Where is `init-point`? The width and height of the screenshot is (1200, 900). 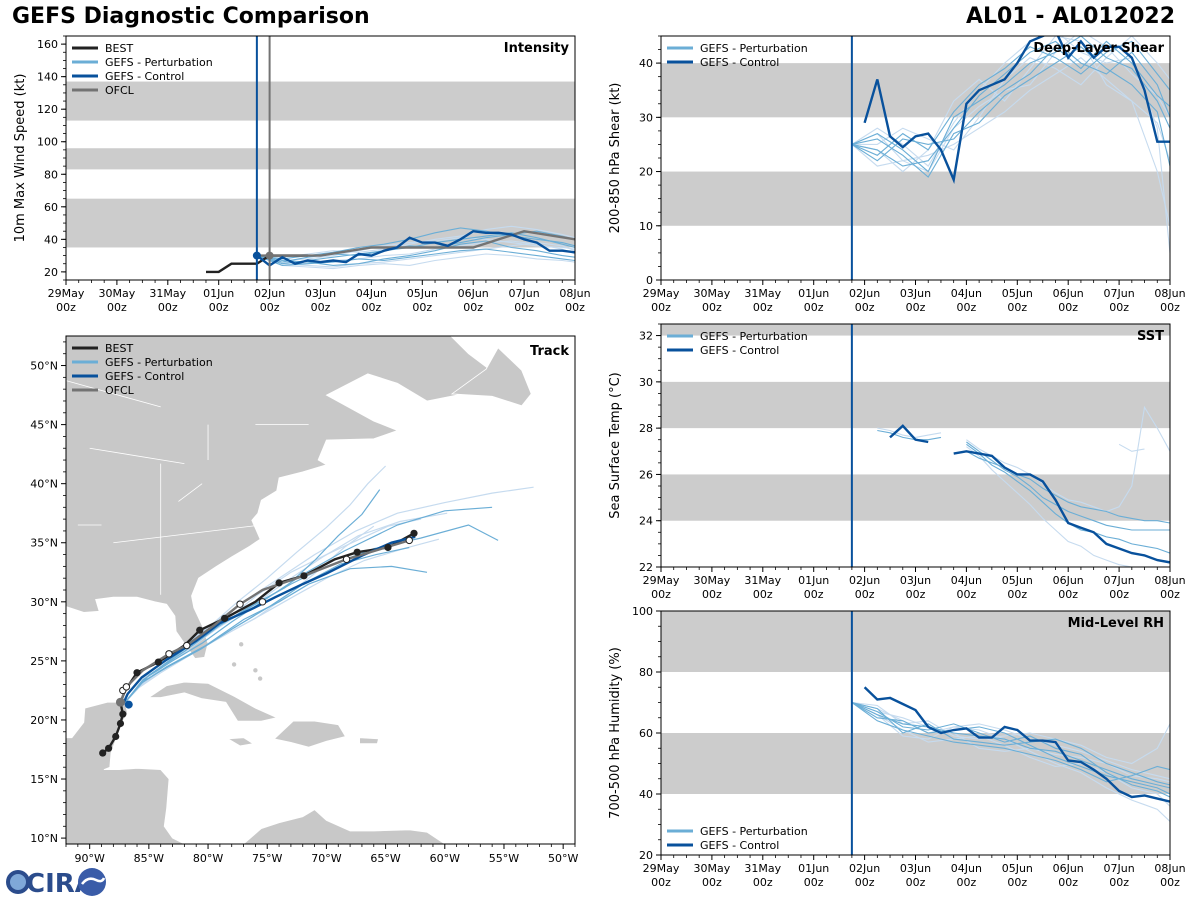 init-point is located at coordinates (256, 255).